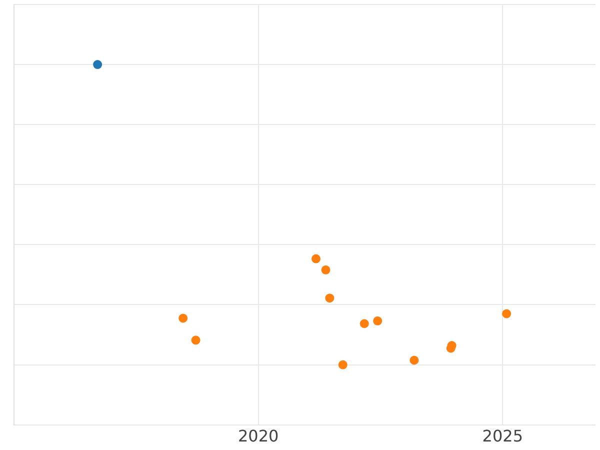 This screenshot has width=600, height=450. I want to click on x-tick-label: 2020, so click(258, 436).